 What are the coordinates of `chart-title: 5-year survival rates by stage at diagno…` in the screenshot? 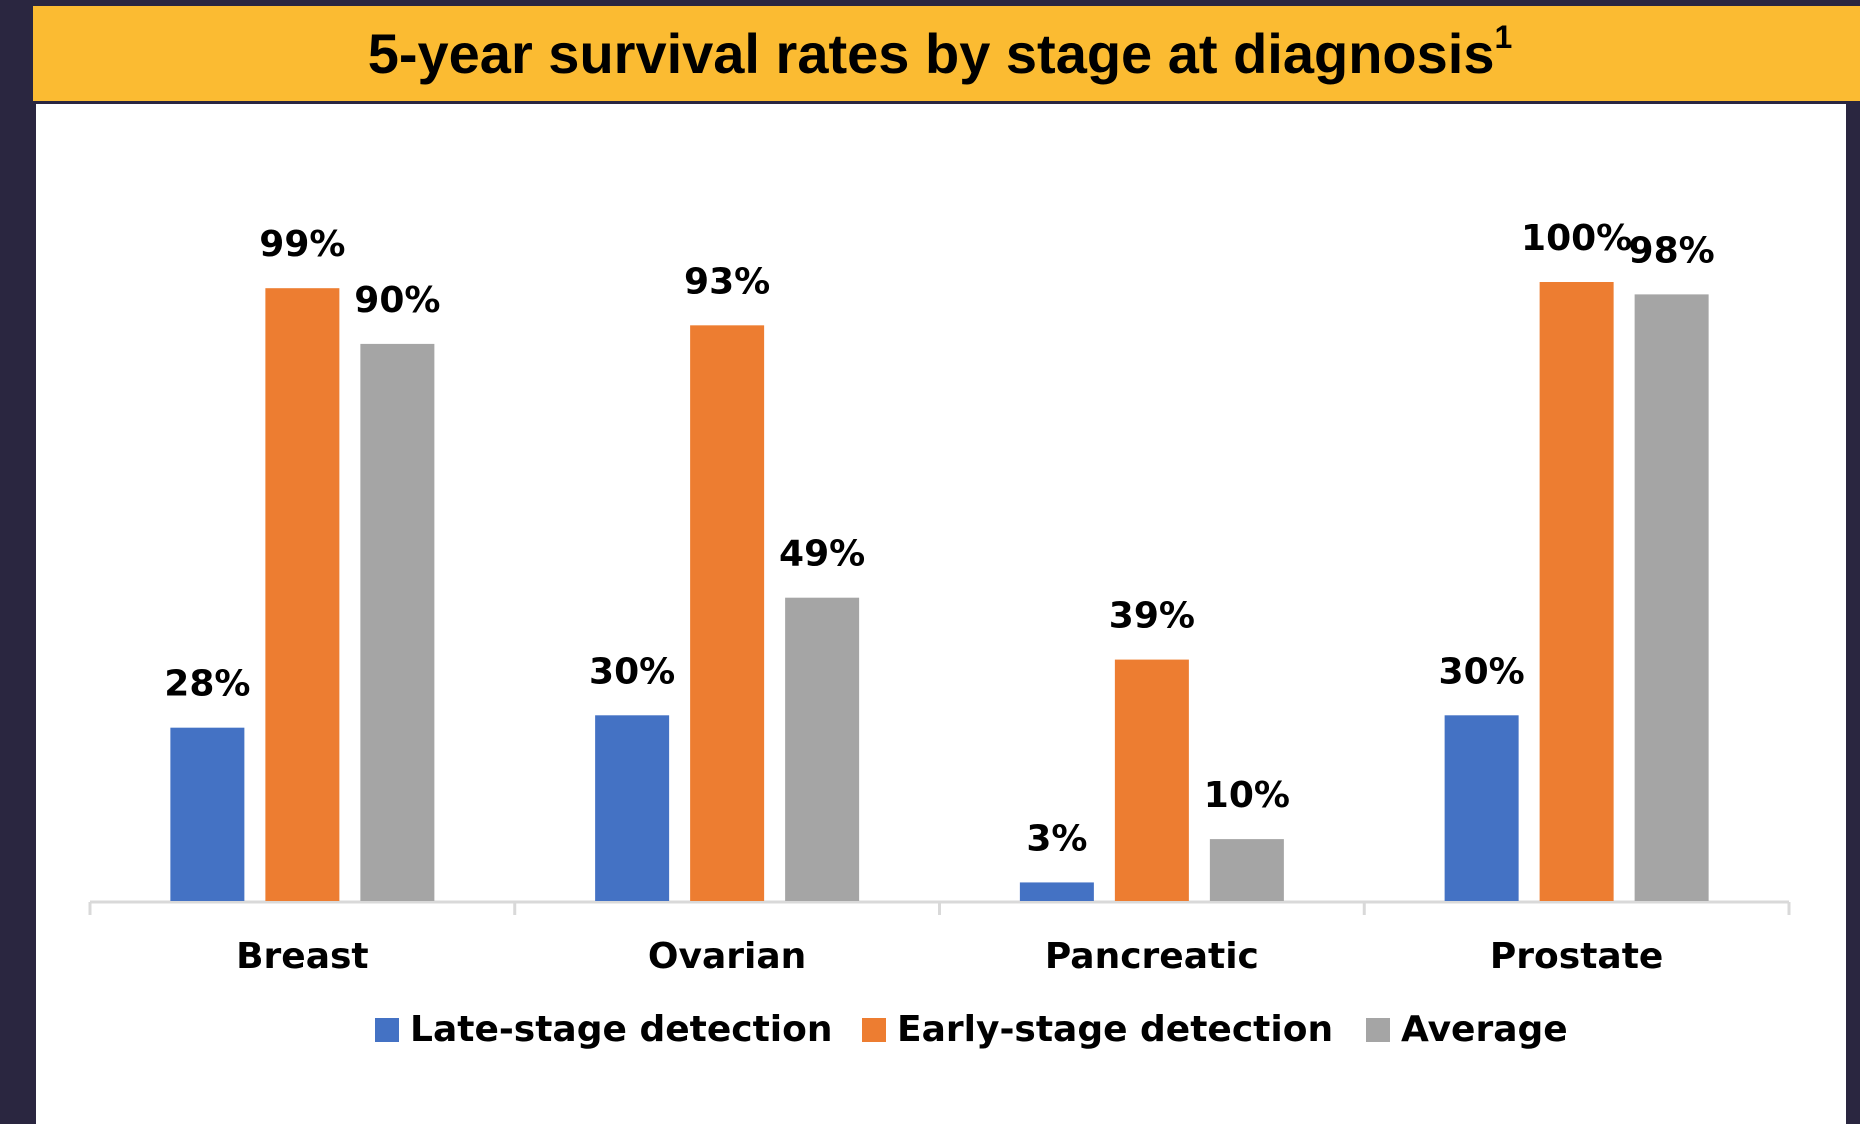 It's located at (931, 53).